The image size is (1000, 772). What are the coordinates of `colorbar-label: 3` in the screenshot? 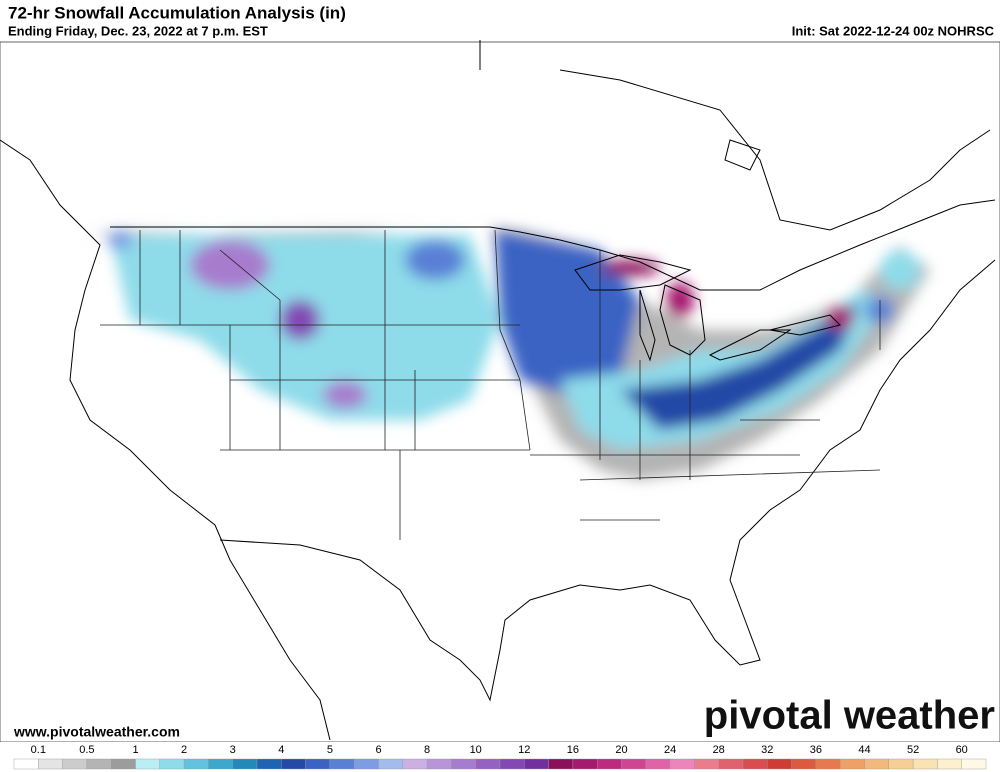 It's located at (233, 750).